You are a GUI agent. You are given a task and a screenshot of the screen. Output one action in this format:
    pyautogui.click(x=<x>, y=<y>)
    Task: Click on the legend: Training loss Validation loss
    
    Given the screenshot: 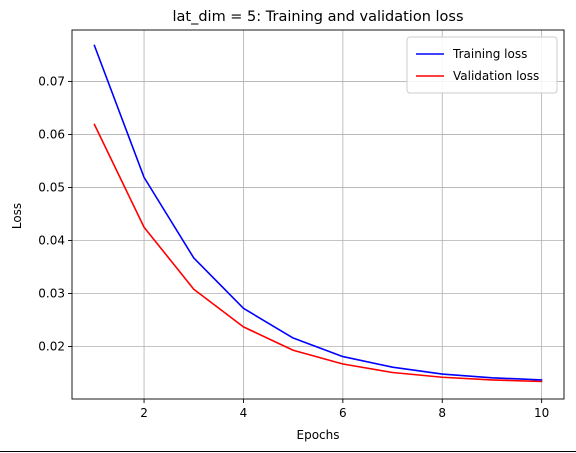 What is the action you would take?
    pyautogui.click(x=482, y=65)
    